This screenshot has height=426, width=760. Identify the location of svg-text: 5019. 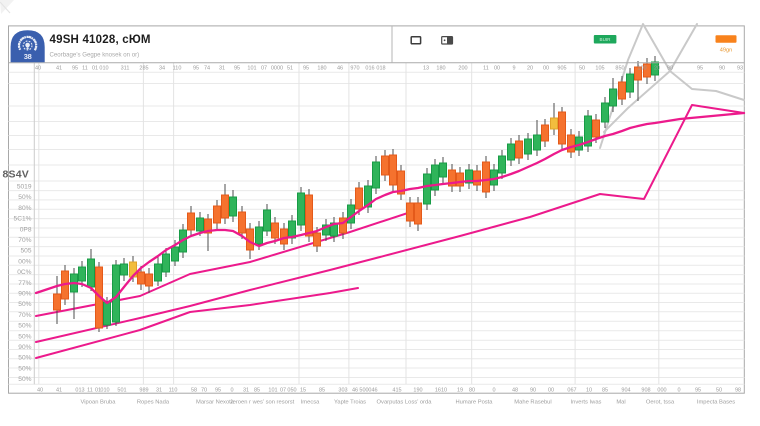
(24, 187).